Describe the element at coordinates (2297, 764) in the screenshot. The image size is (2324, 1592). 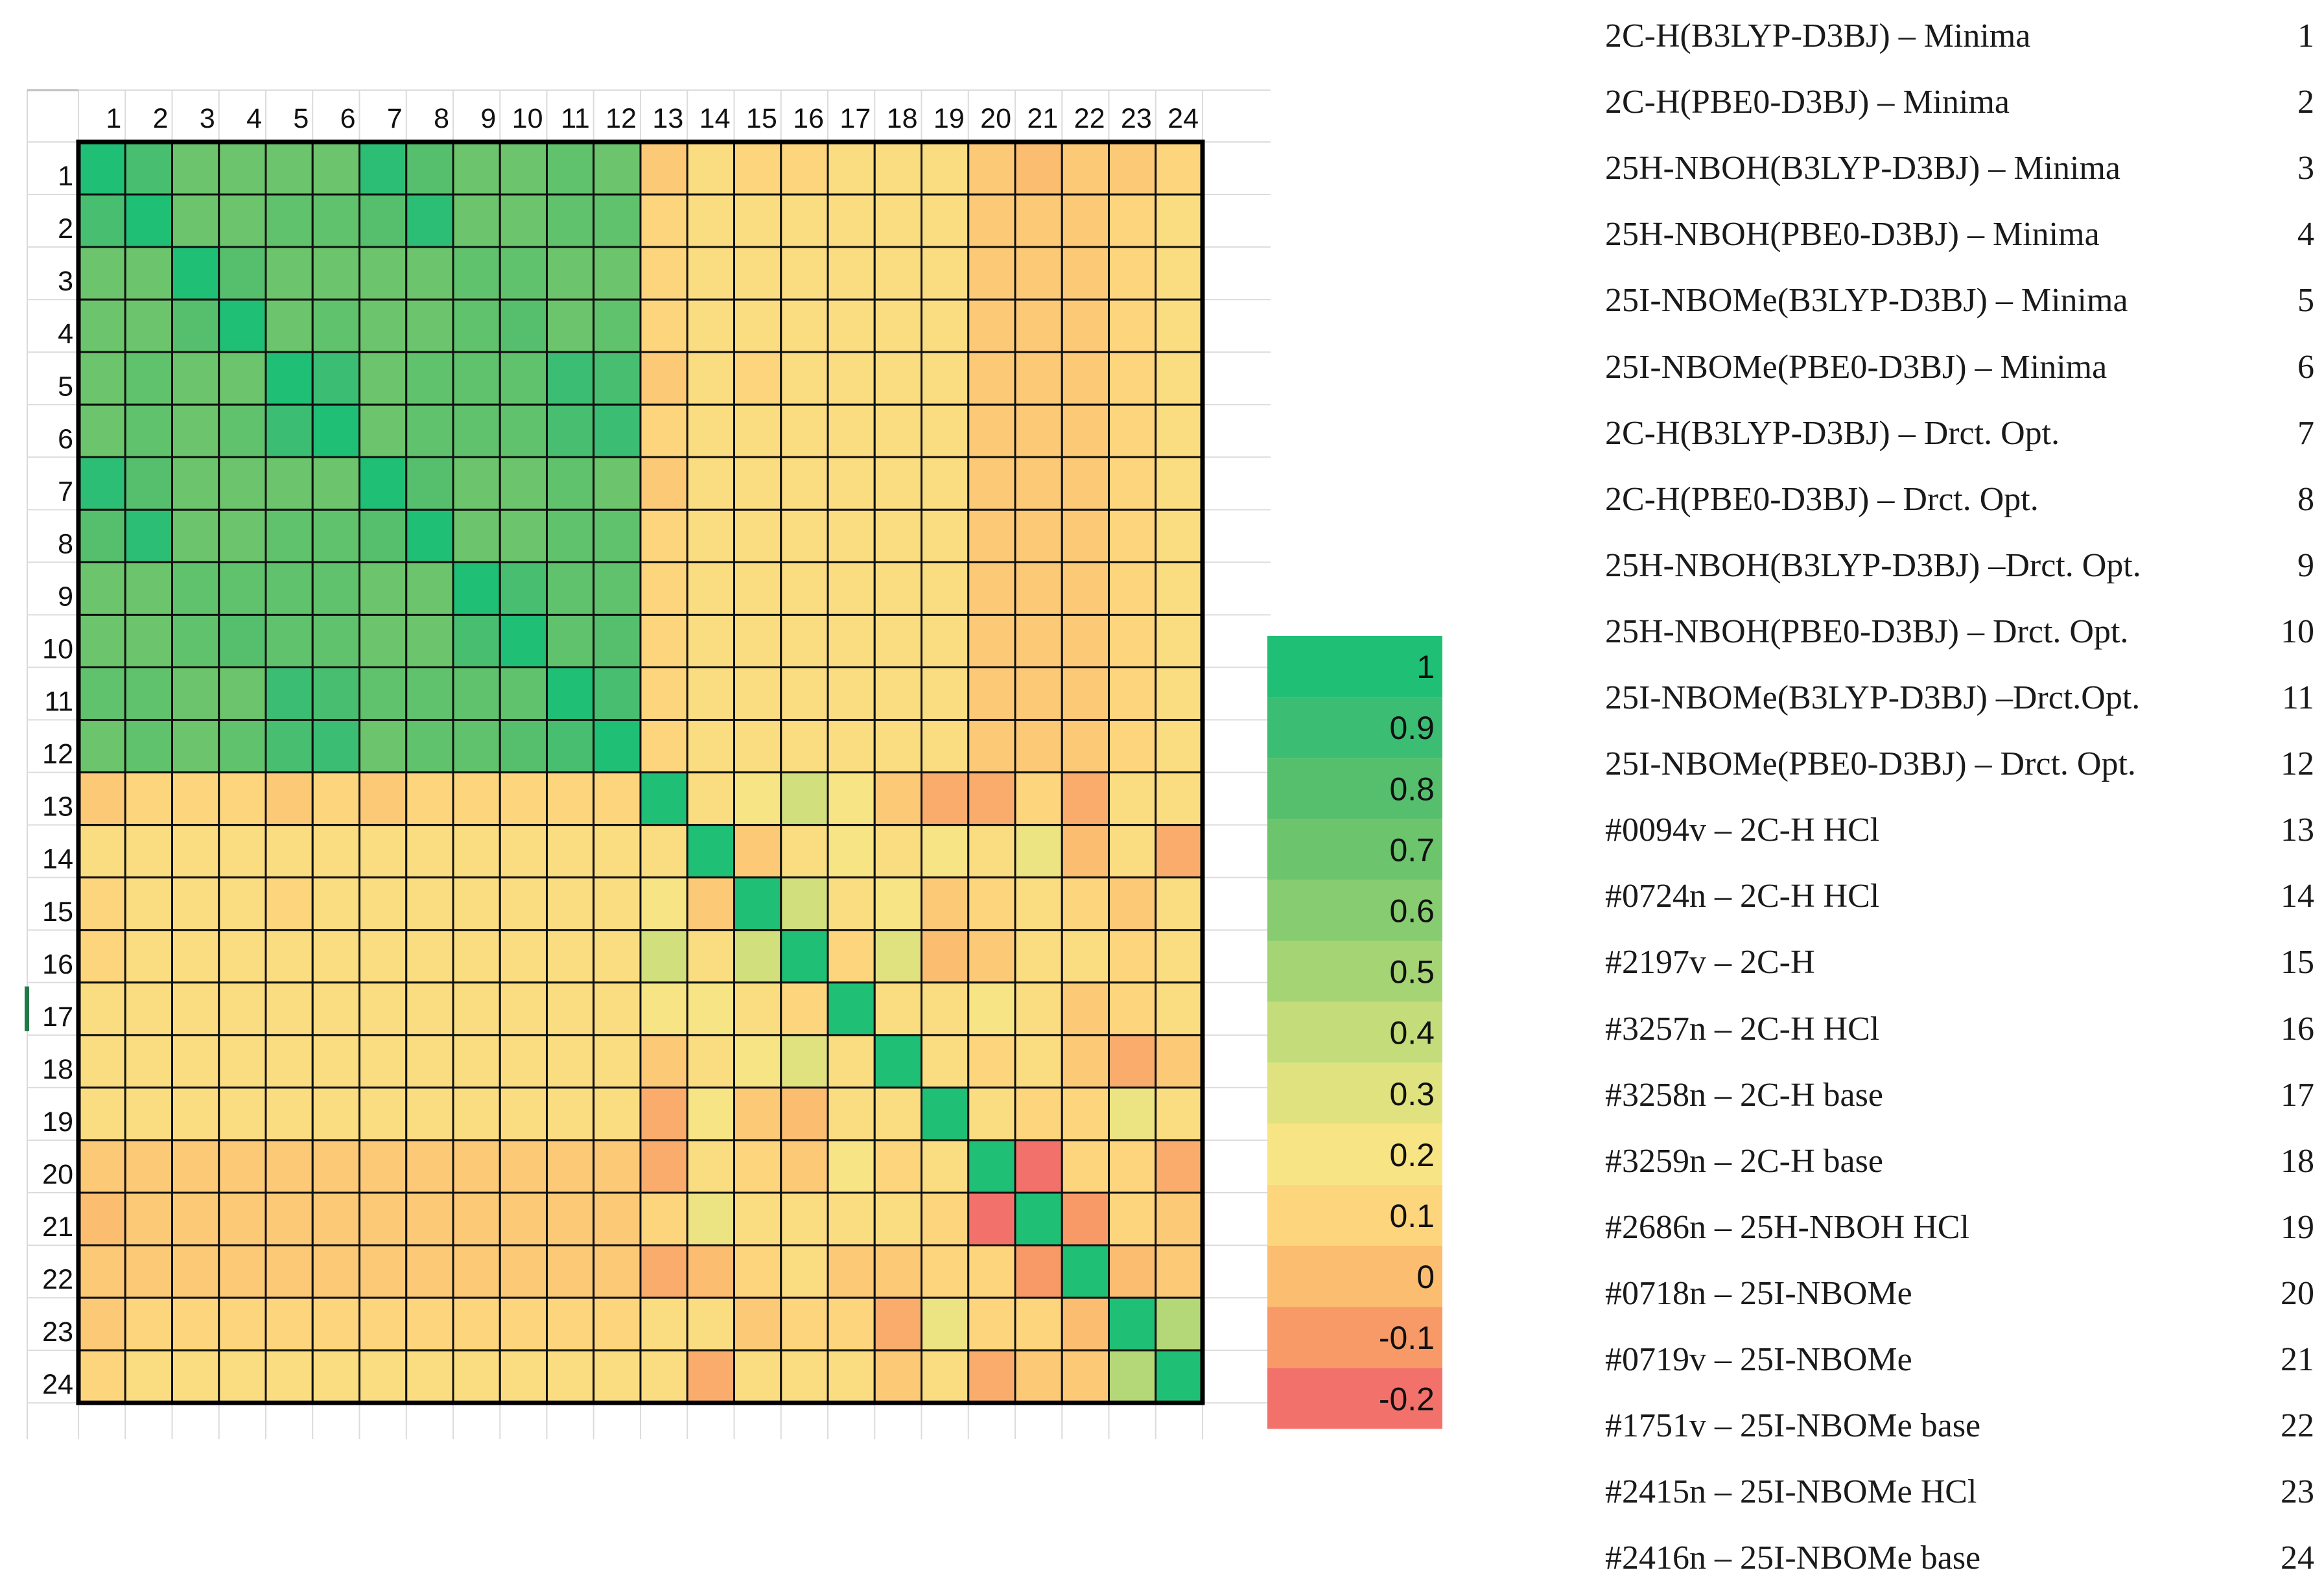
I see `legend-number: 12` at that location.